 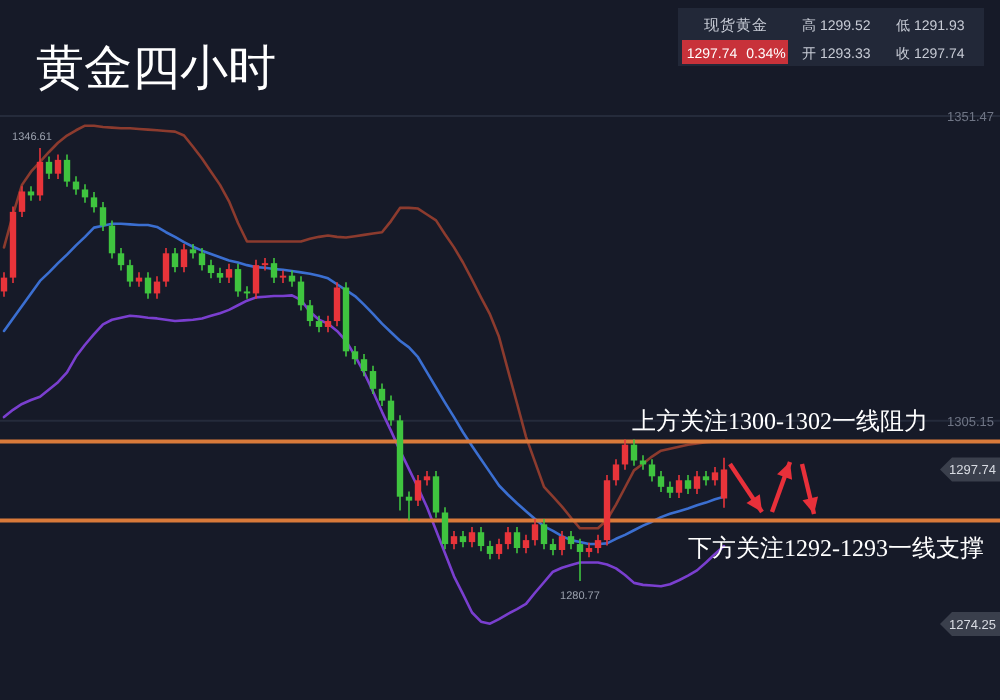 I want to click on ref-line-label: 下方关注1292-1293一线支撑, so click(x=836, y=548).